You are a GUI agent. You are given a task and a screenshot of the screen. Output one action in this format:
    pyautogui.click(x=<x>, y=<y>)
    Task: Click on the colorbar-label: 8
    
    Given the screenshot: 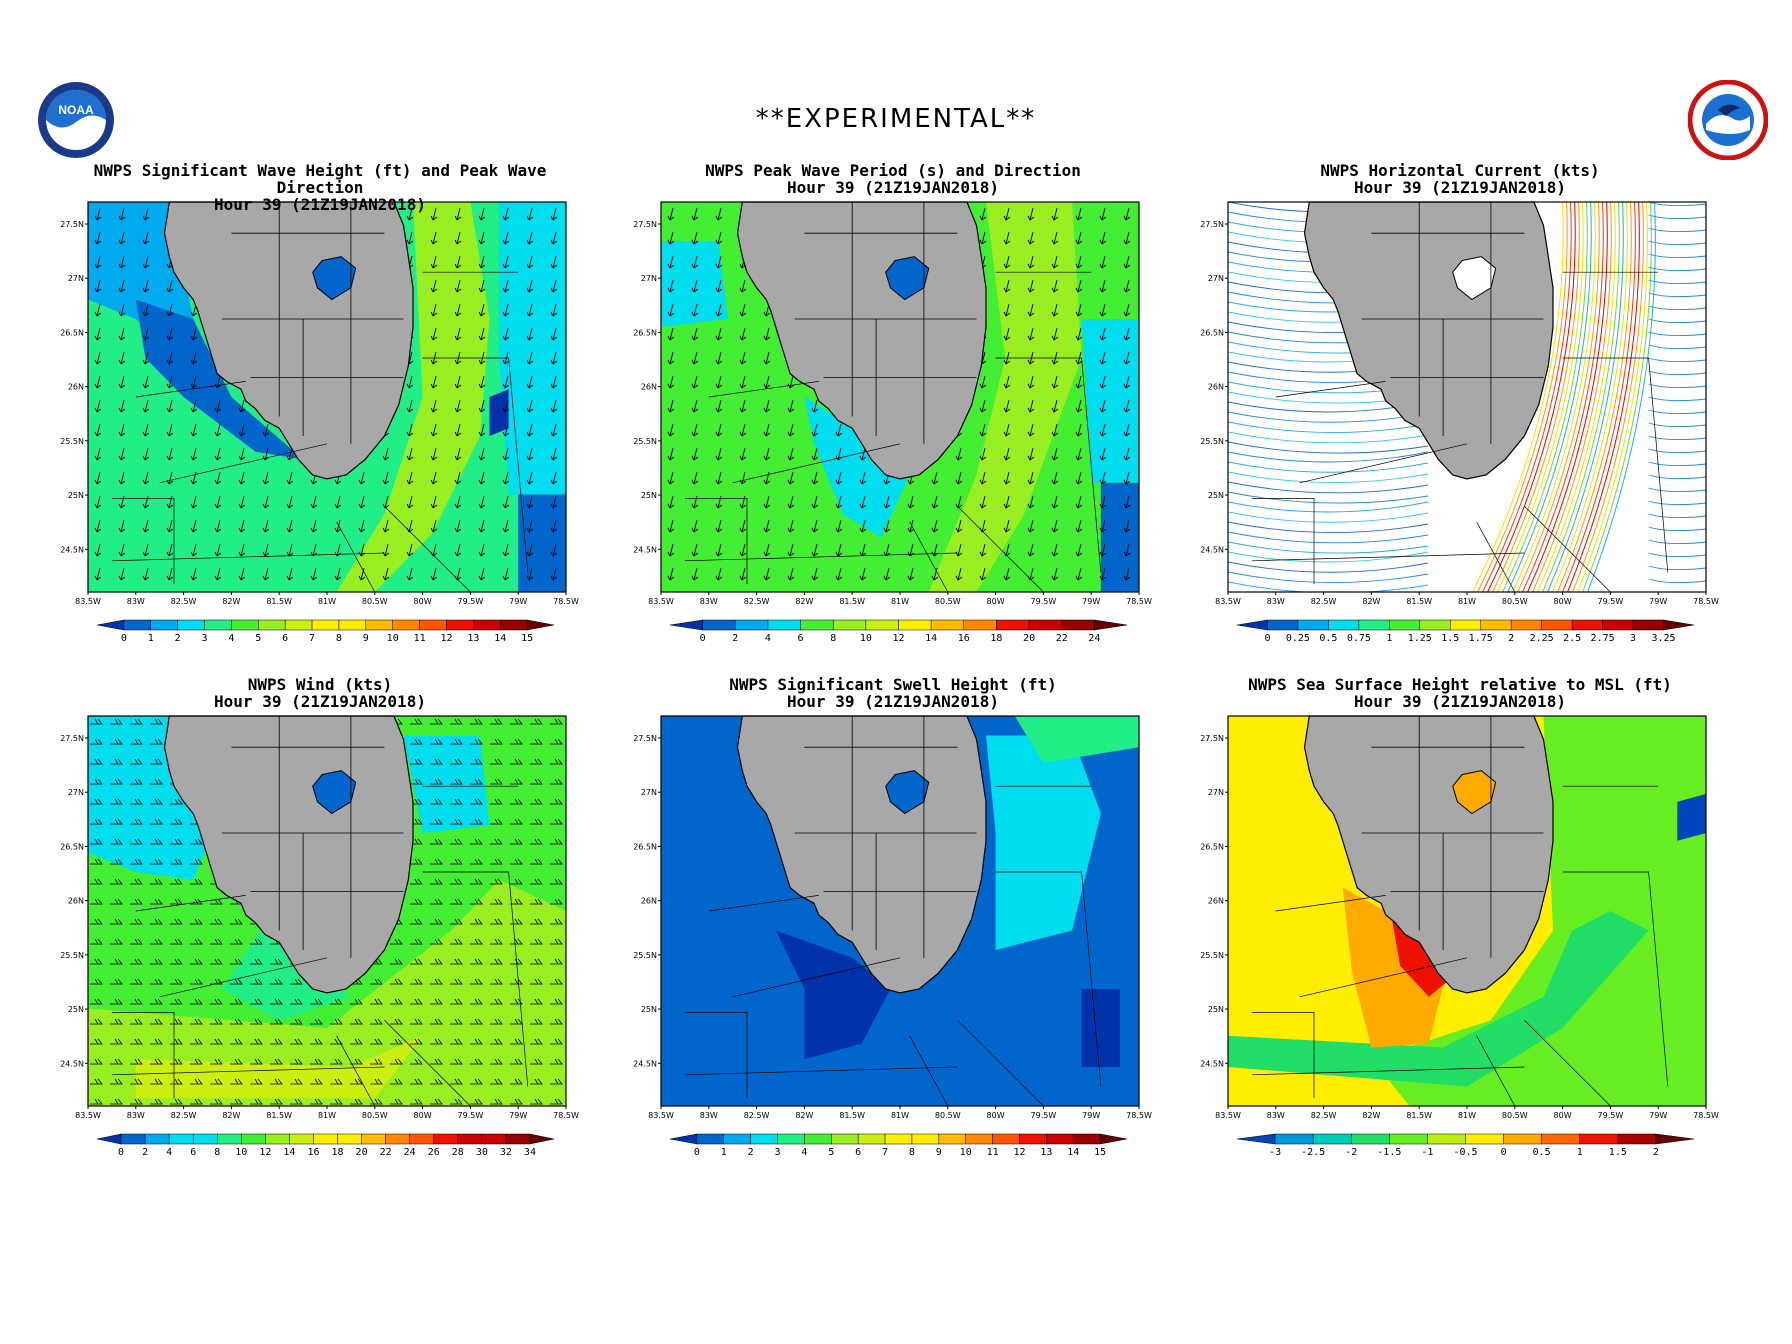 What is the action you would take?
    pyautogui.click(x=833, y=638)
    